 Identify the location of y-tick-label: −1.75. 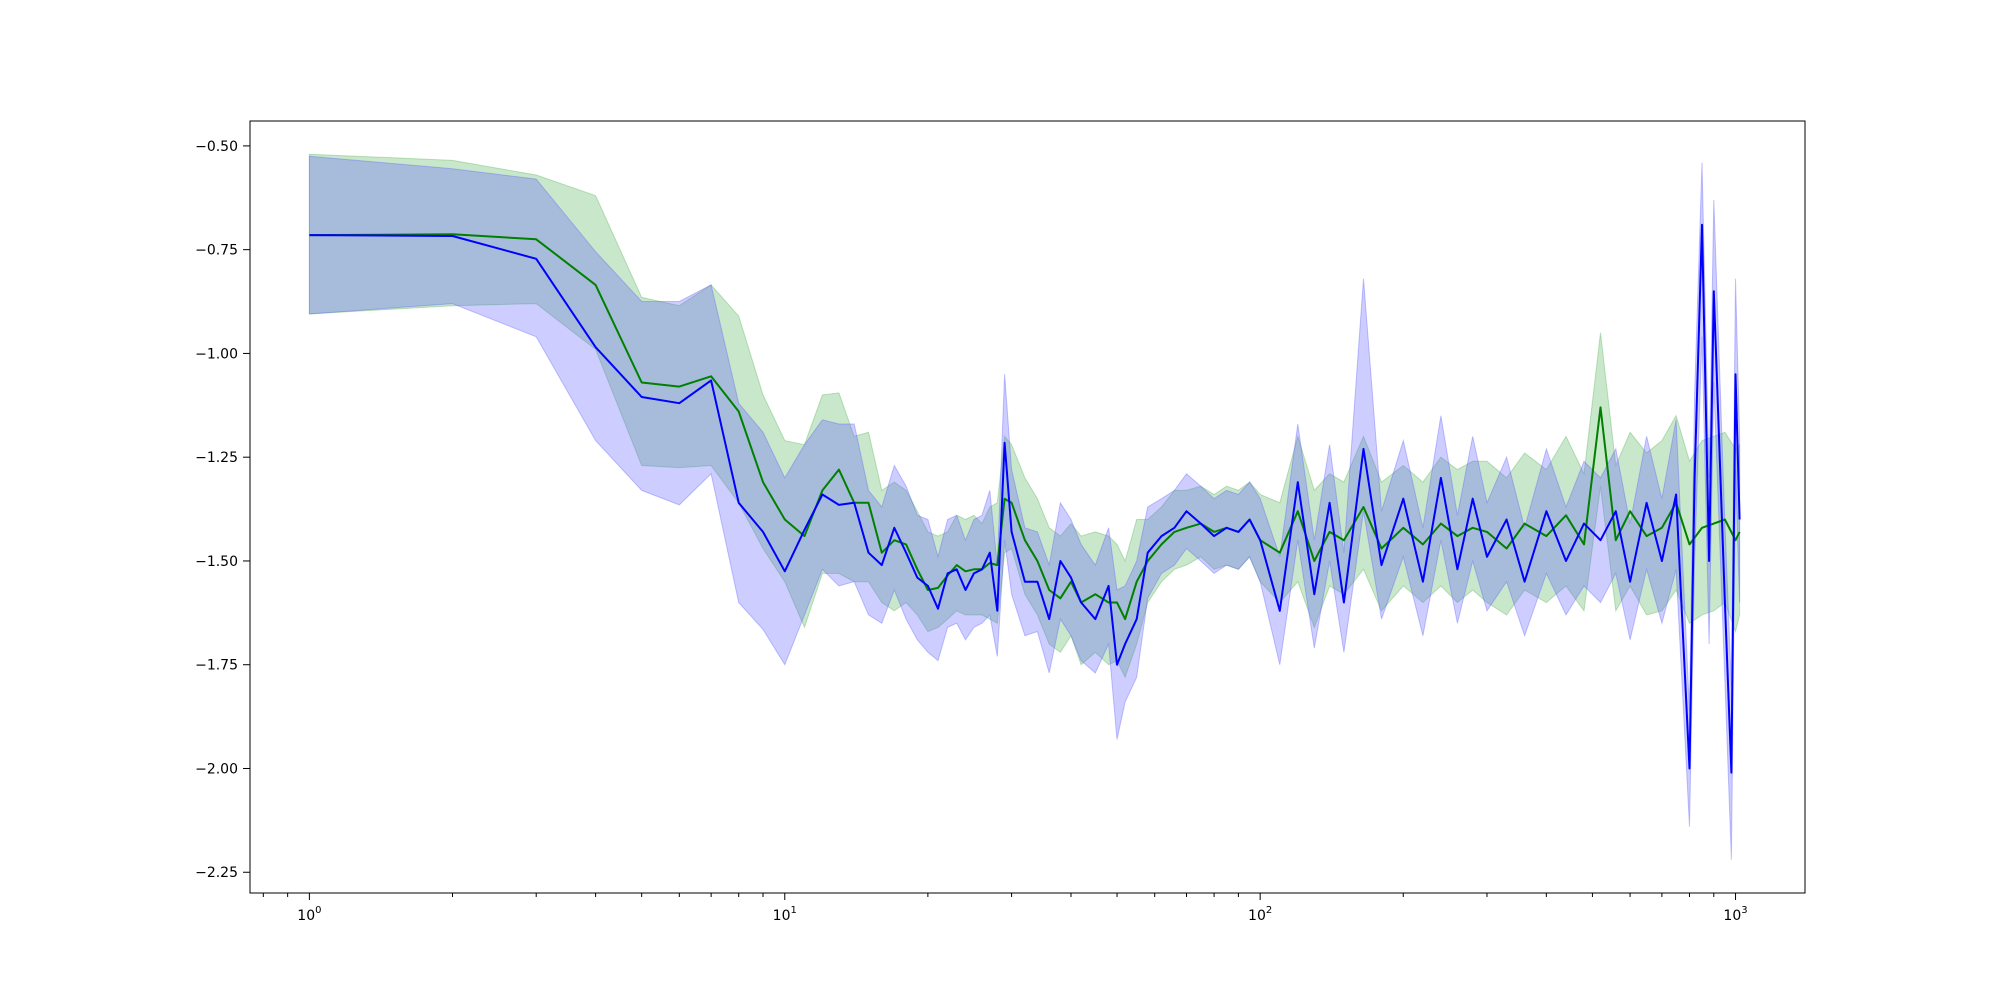
(216, 666).